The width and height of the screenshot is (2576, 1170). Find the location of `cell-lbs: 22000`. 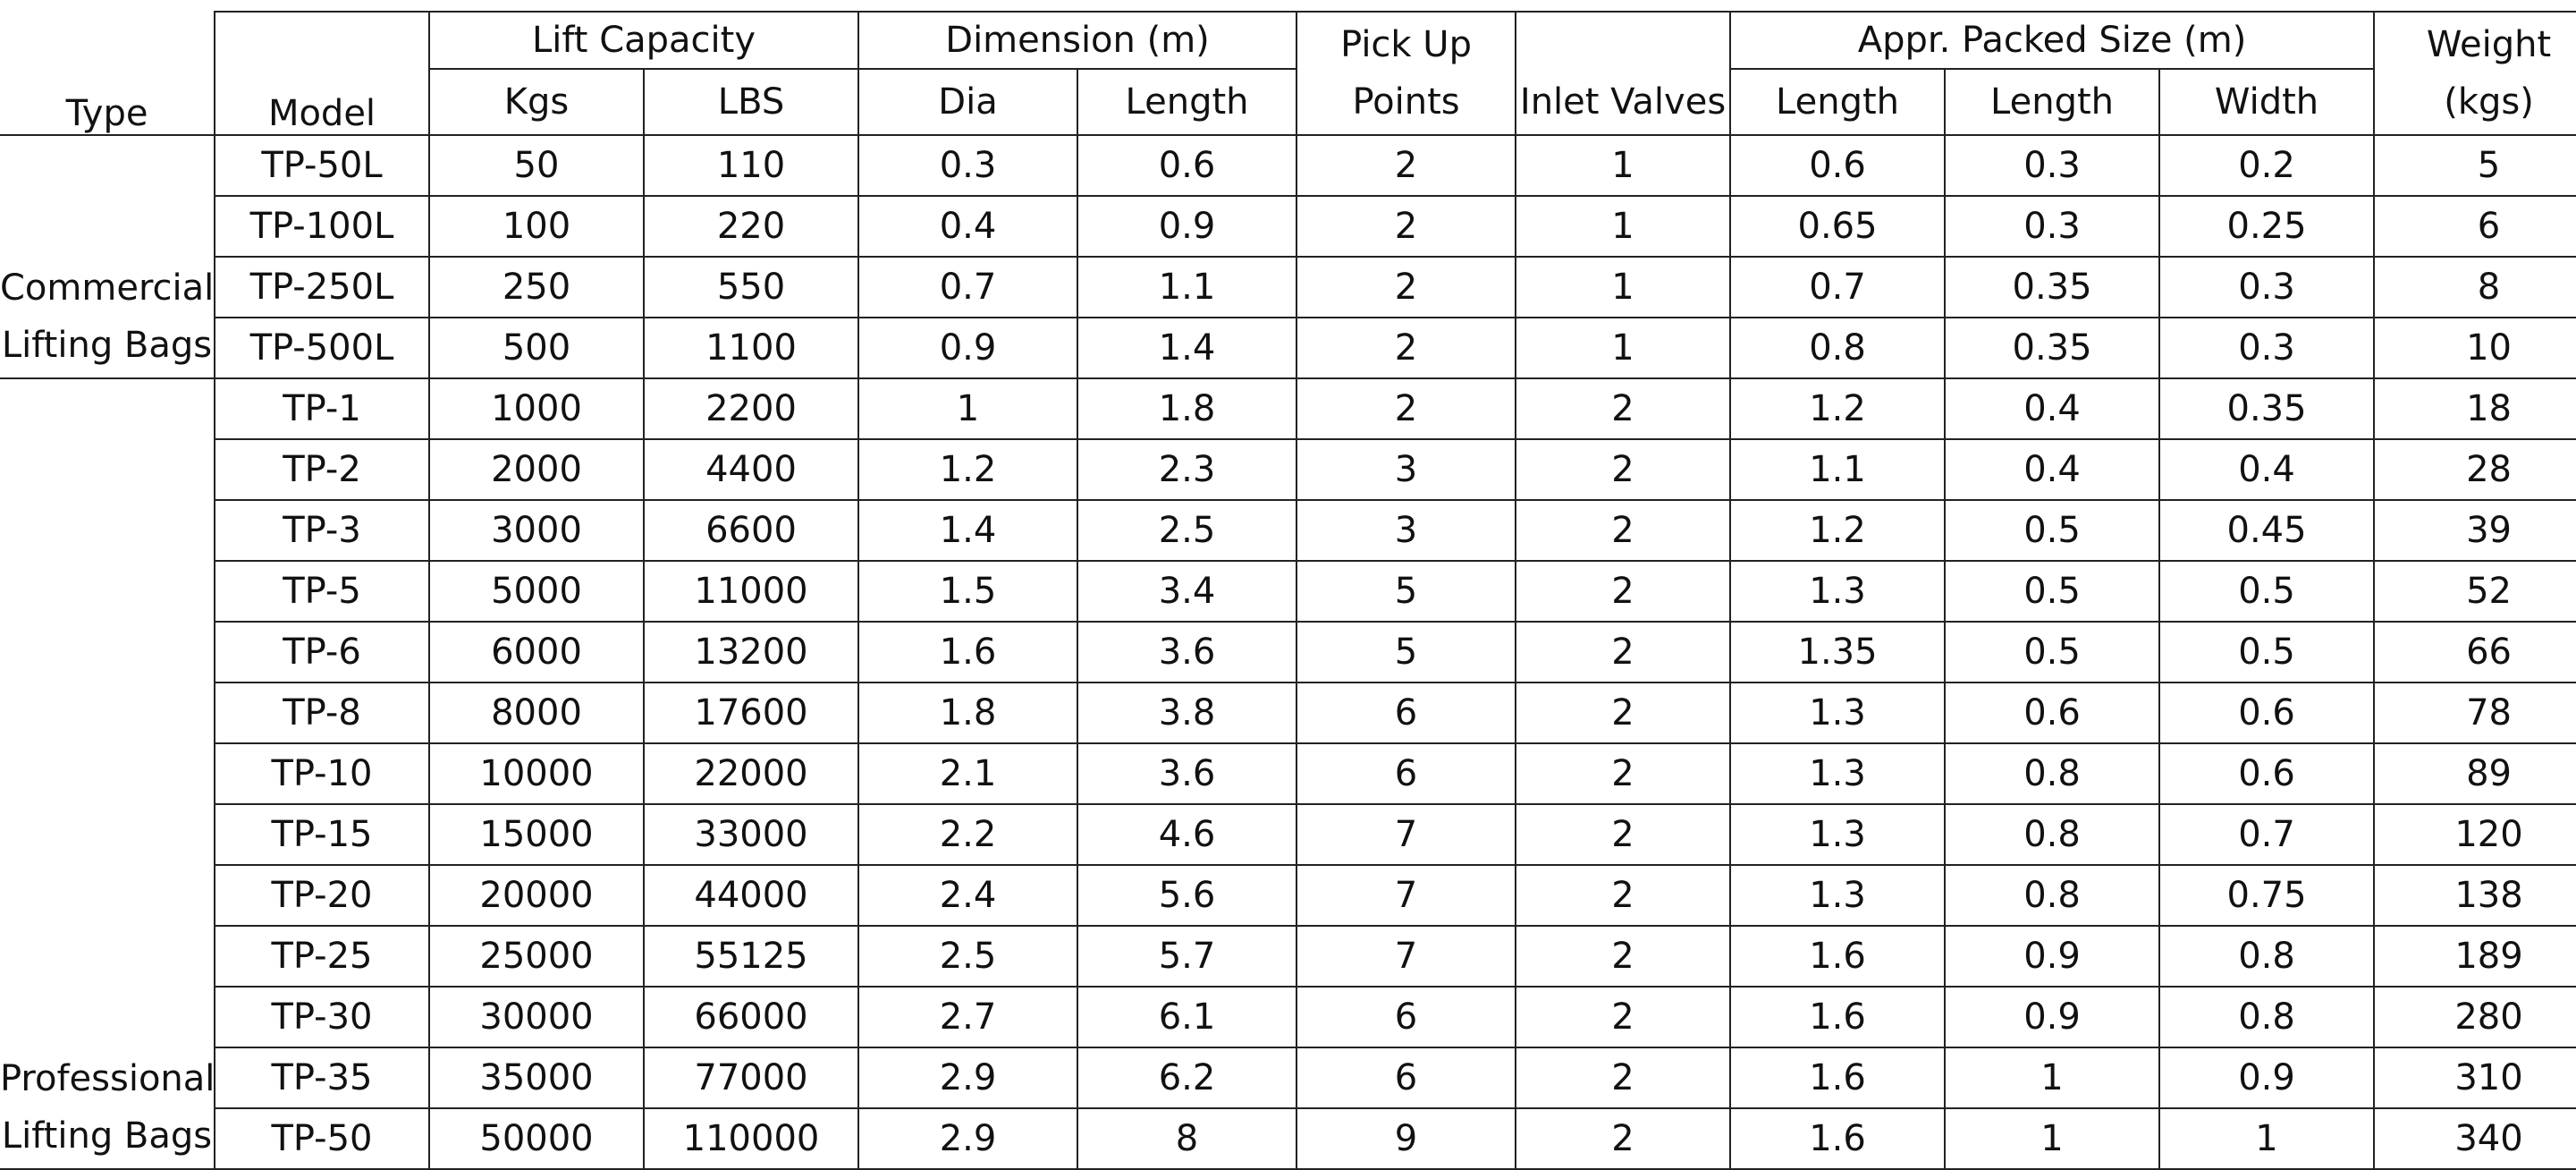

cell-lbs: 22000 is located at coordinates (751, 773).